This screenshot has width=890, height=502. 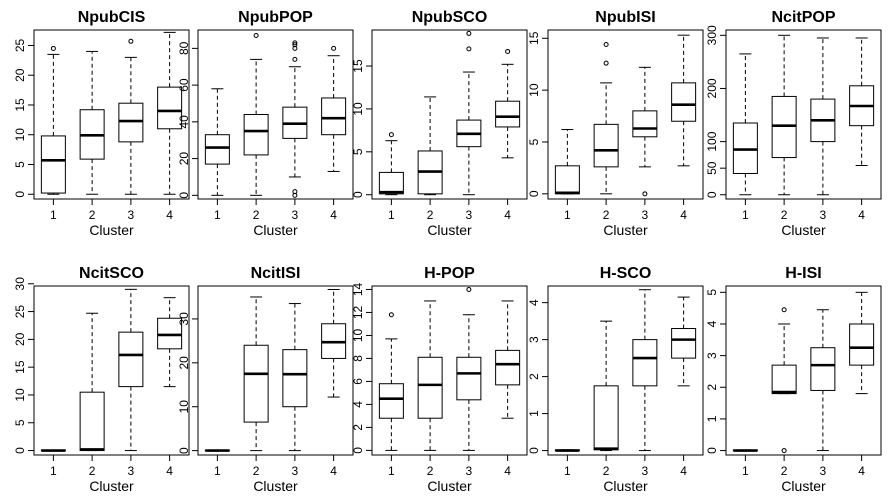 I want to click on p1-ytick-label-2: 10, so click(x=20, y=135).